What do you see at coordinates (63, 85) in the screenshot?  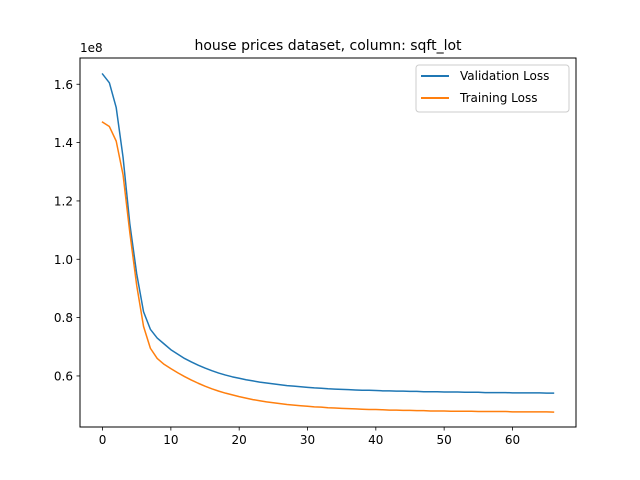 I see `y-tick-label: 1.6` at bounding box center [63, 85].